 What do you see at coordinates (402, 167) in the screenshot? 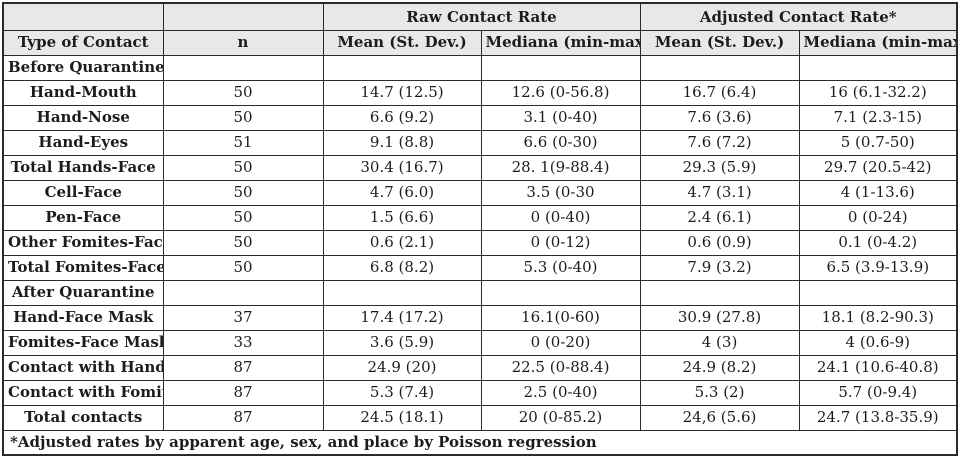
I see `cell-raw-mean: 30.4 (16.7)` at bounding box center [402, 167].